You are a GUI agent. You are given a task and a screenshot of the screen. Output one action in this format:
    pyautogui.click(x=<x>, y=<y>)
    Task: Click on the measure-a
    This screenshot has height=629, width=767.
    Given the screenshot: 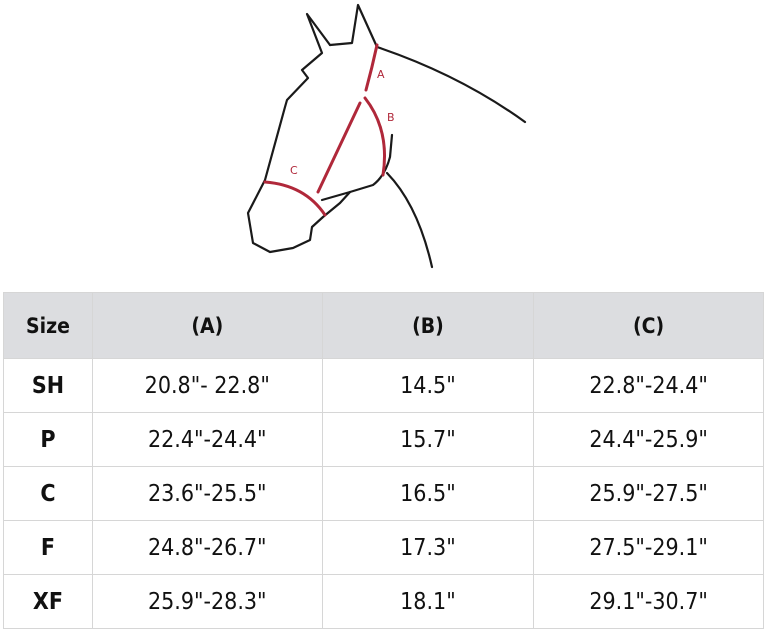 What is the action you would take?
    pyautogui.click(x=371, y=67)
    